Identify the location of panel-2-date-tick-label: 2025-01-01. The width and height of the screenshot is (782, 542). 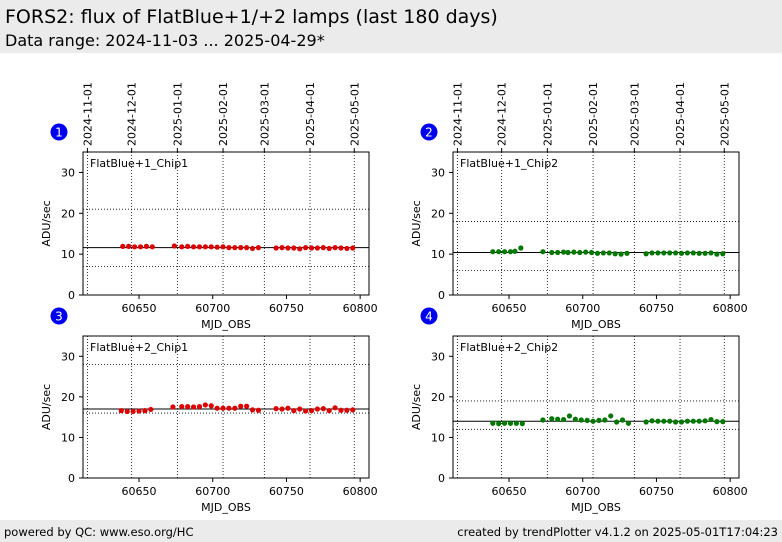
(547, 114).